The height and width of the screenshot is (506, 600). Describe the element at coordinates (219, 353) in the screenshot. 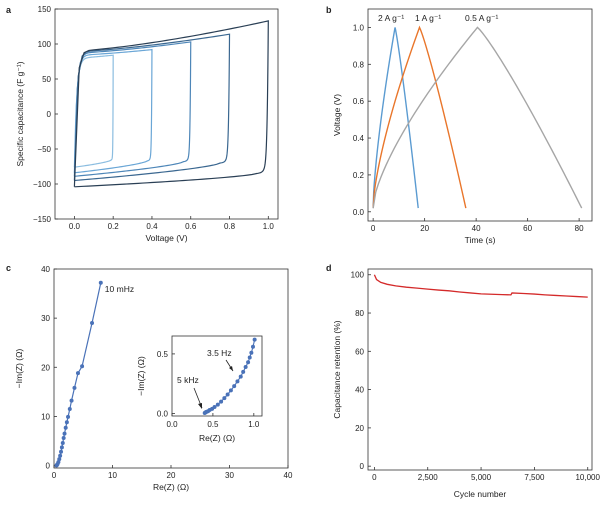

I see `frequency-label-3-5hz: 3.5 Hz` at that location.